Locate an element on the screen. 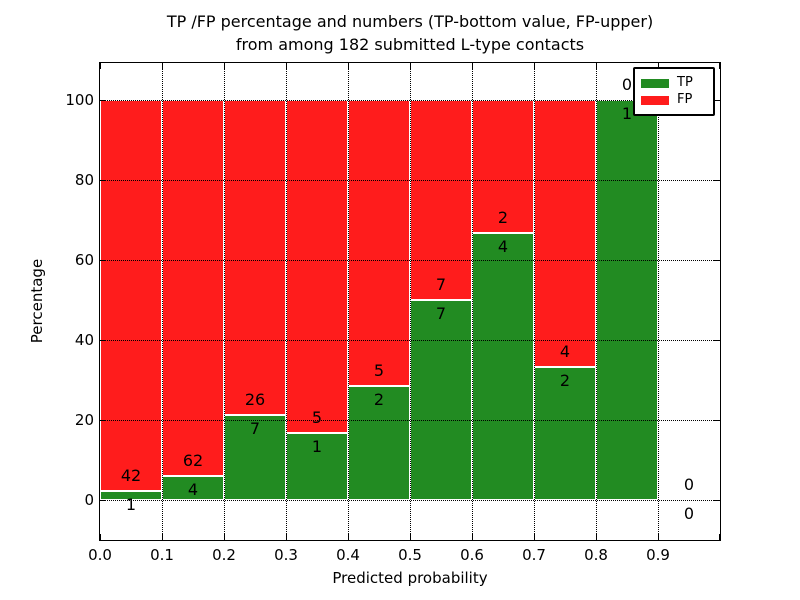 The image size is (800, 600). xtick-label-0.6: 0.6 is located at coordinates (472, 555).